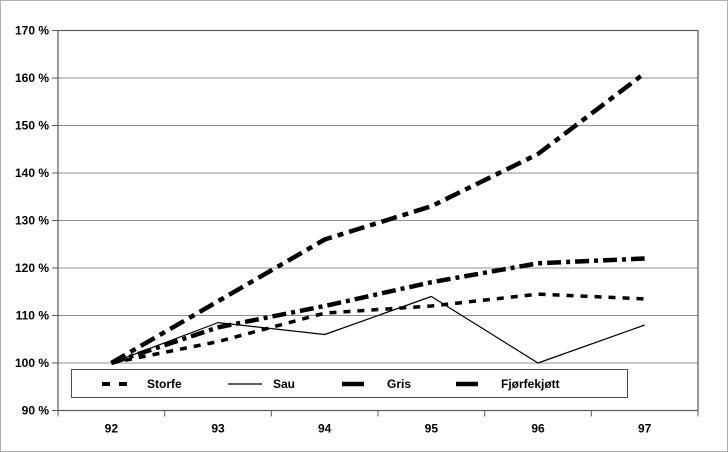  What do you see at coordinates (32, 221) in the screenshot?
I see `y-tick-label: 130 %` at bounding box center [32, 221].